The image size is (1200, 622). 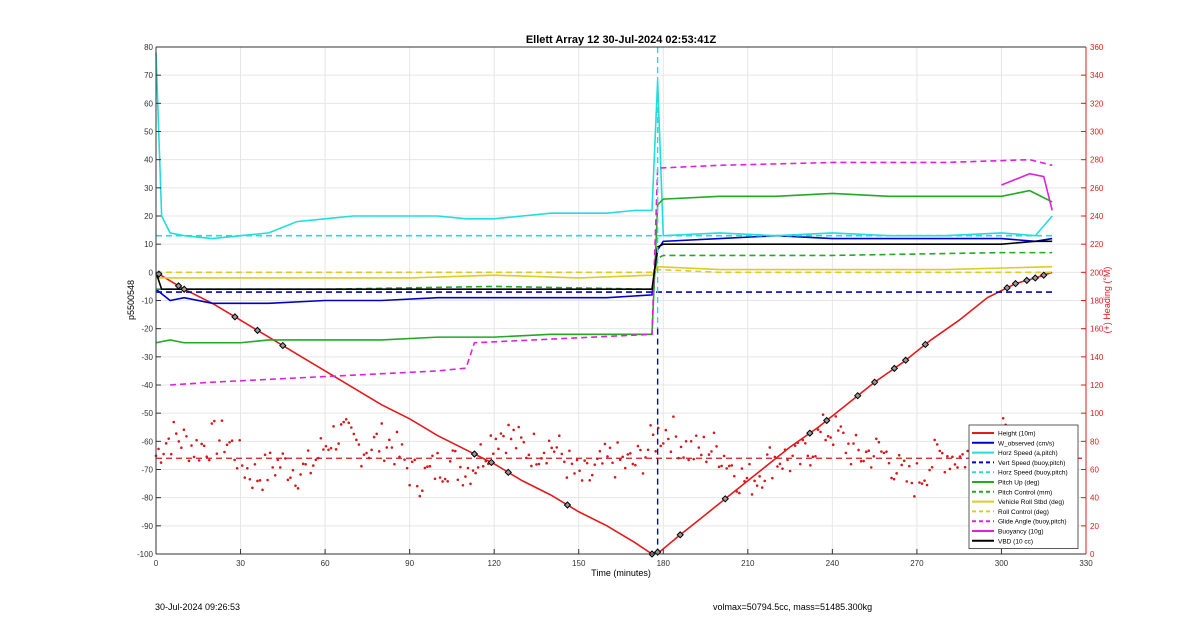 I want to click on legend-label: Horz Speed (buoy,pitch), so click(x=1033, y=473).